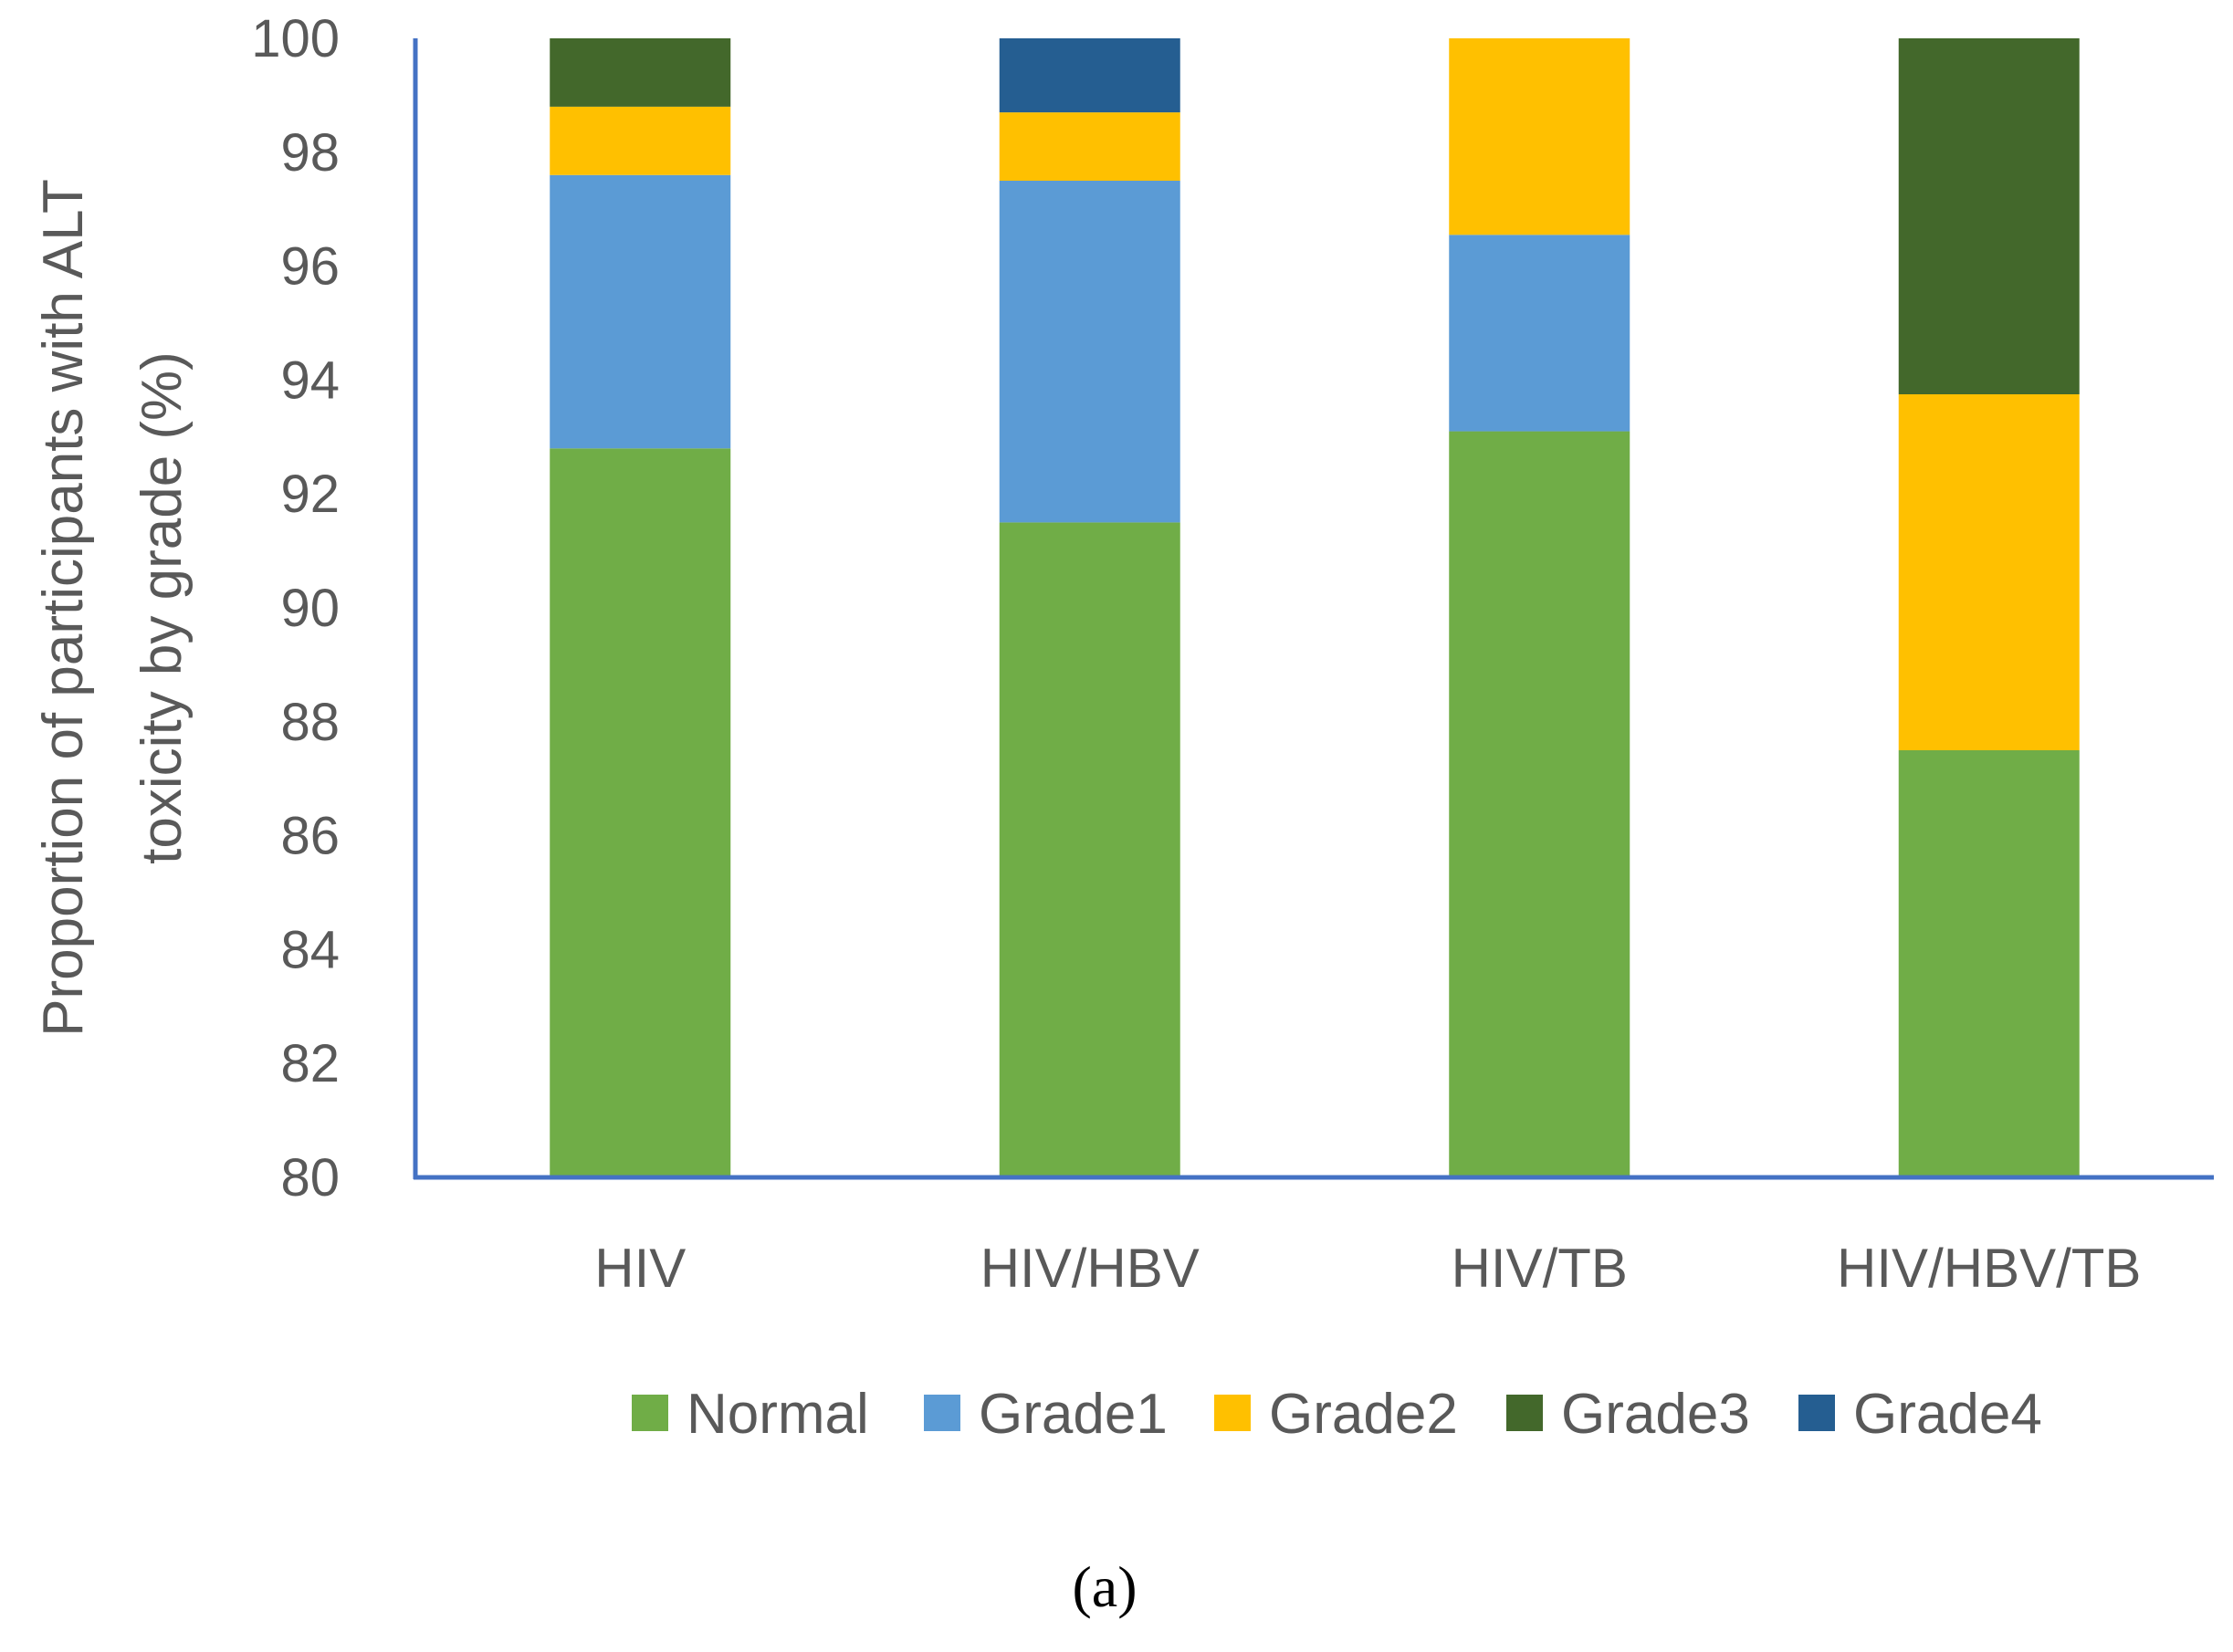  Describe the element at coordinates (1089, 75) in the screenshot. I see `bar-segment-grade4-hiv-hbv` at that location.